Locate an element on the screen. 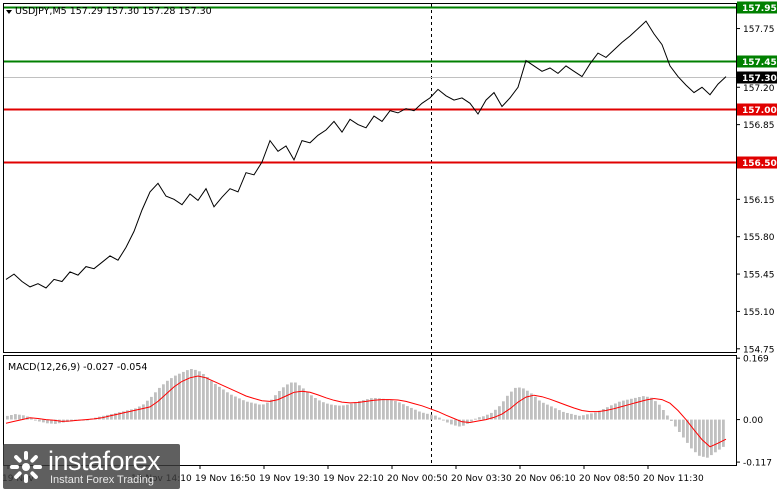 The height and width of the screenshot is (489, 781). y-tick-label: 154.75 is located at coordinates (759, 350).